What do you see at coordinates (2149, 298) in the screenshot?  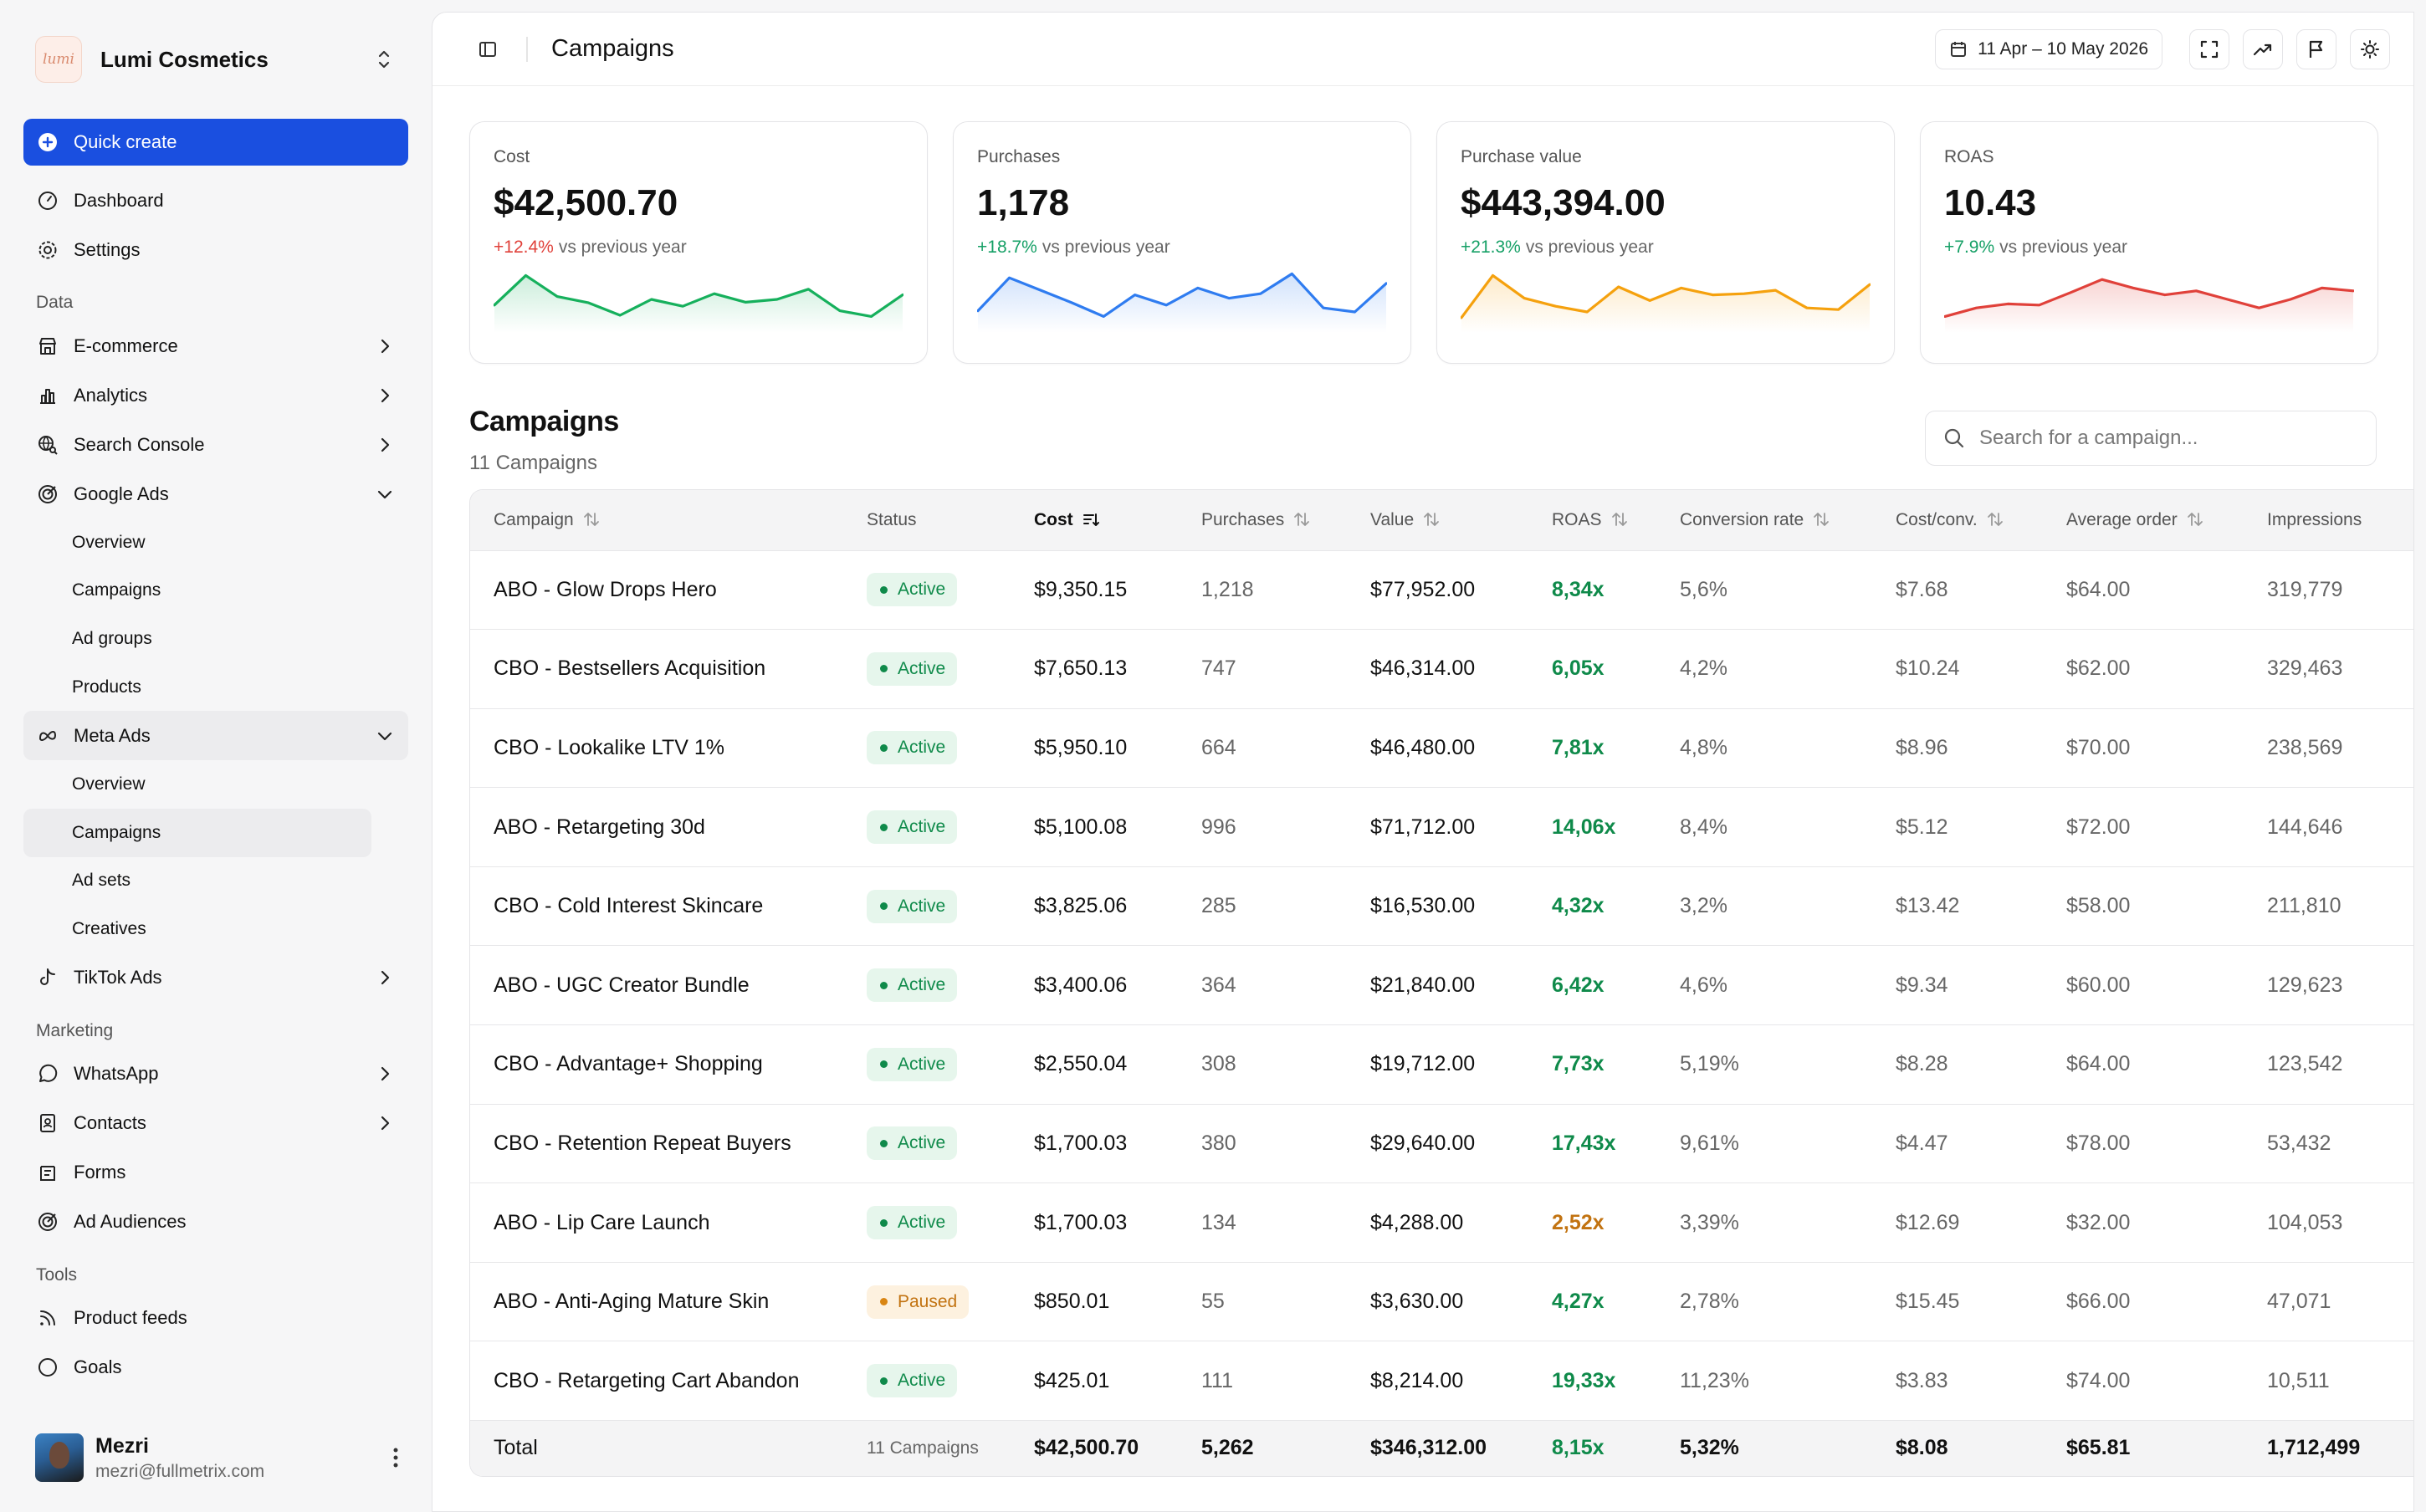 I see `sparkline-line` at bounding box center [2149, 298].